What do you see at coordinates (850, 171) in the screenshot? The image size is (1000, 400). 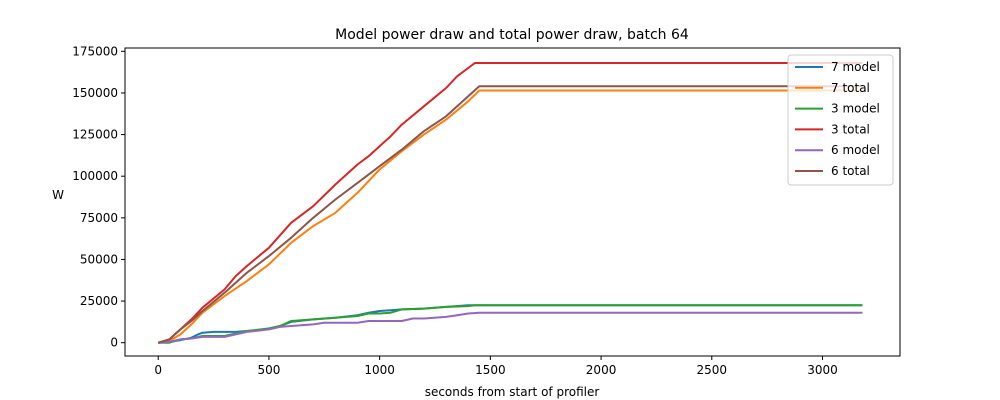 I see `legend-entry: 6 total` at bounding box center [850, 171].